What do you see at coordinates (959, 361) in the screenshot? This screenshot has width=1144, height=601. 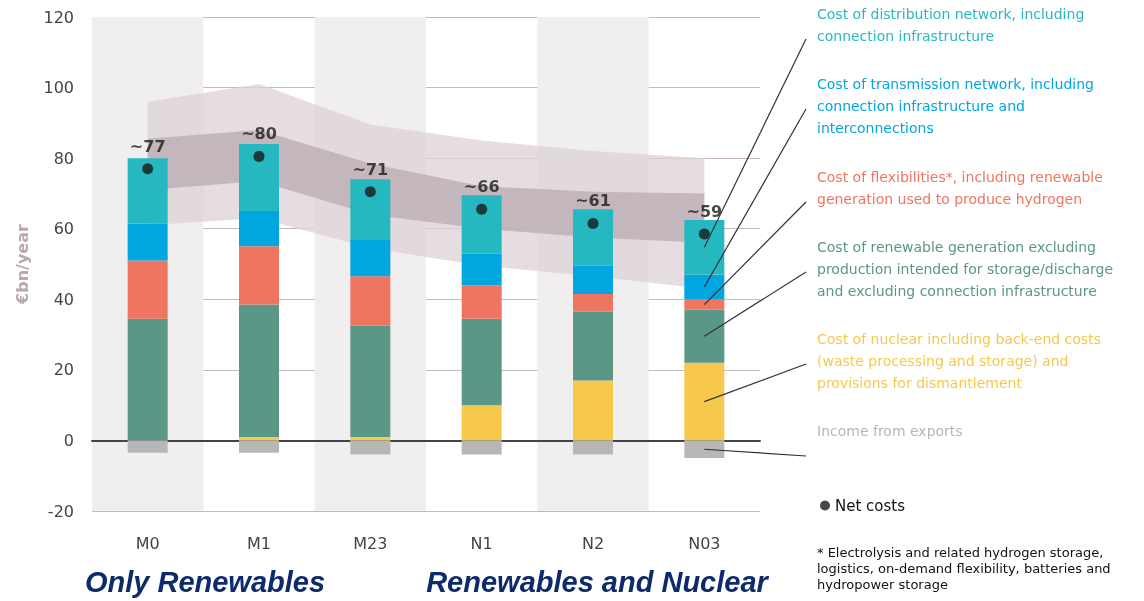 I see `text: Cost of nuclear including back-end costs (waste processing and storage) and provisions for dismantlement` at bounding box center [959, 361].